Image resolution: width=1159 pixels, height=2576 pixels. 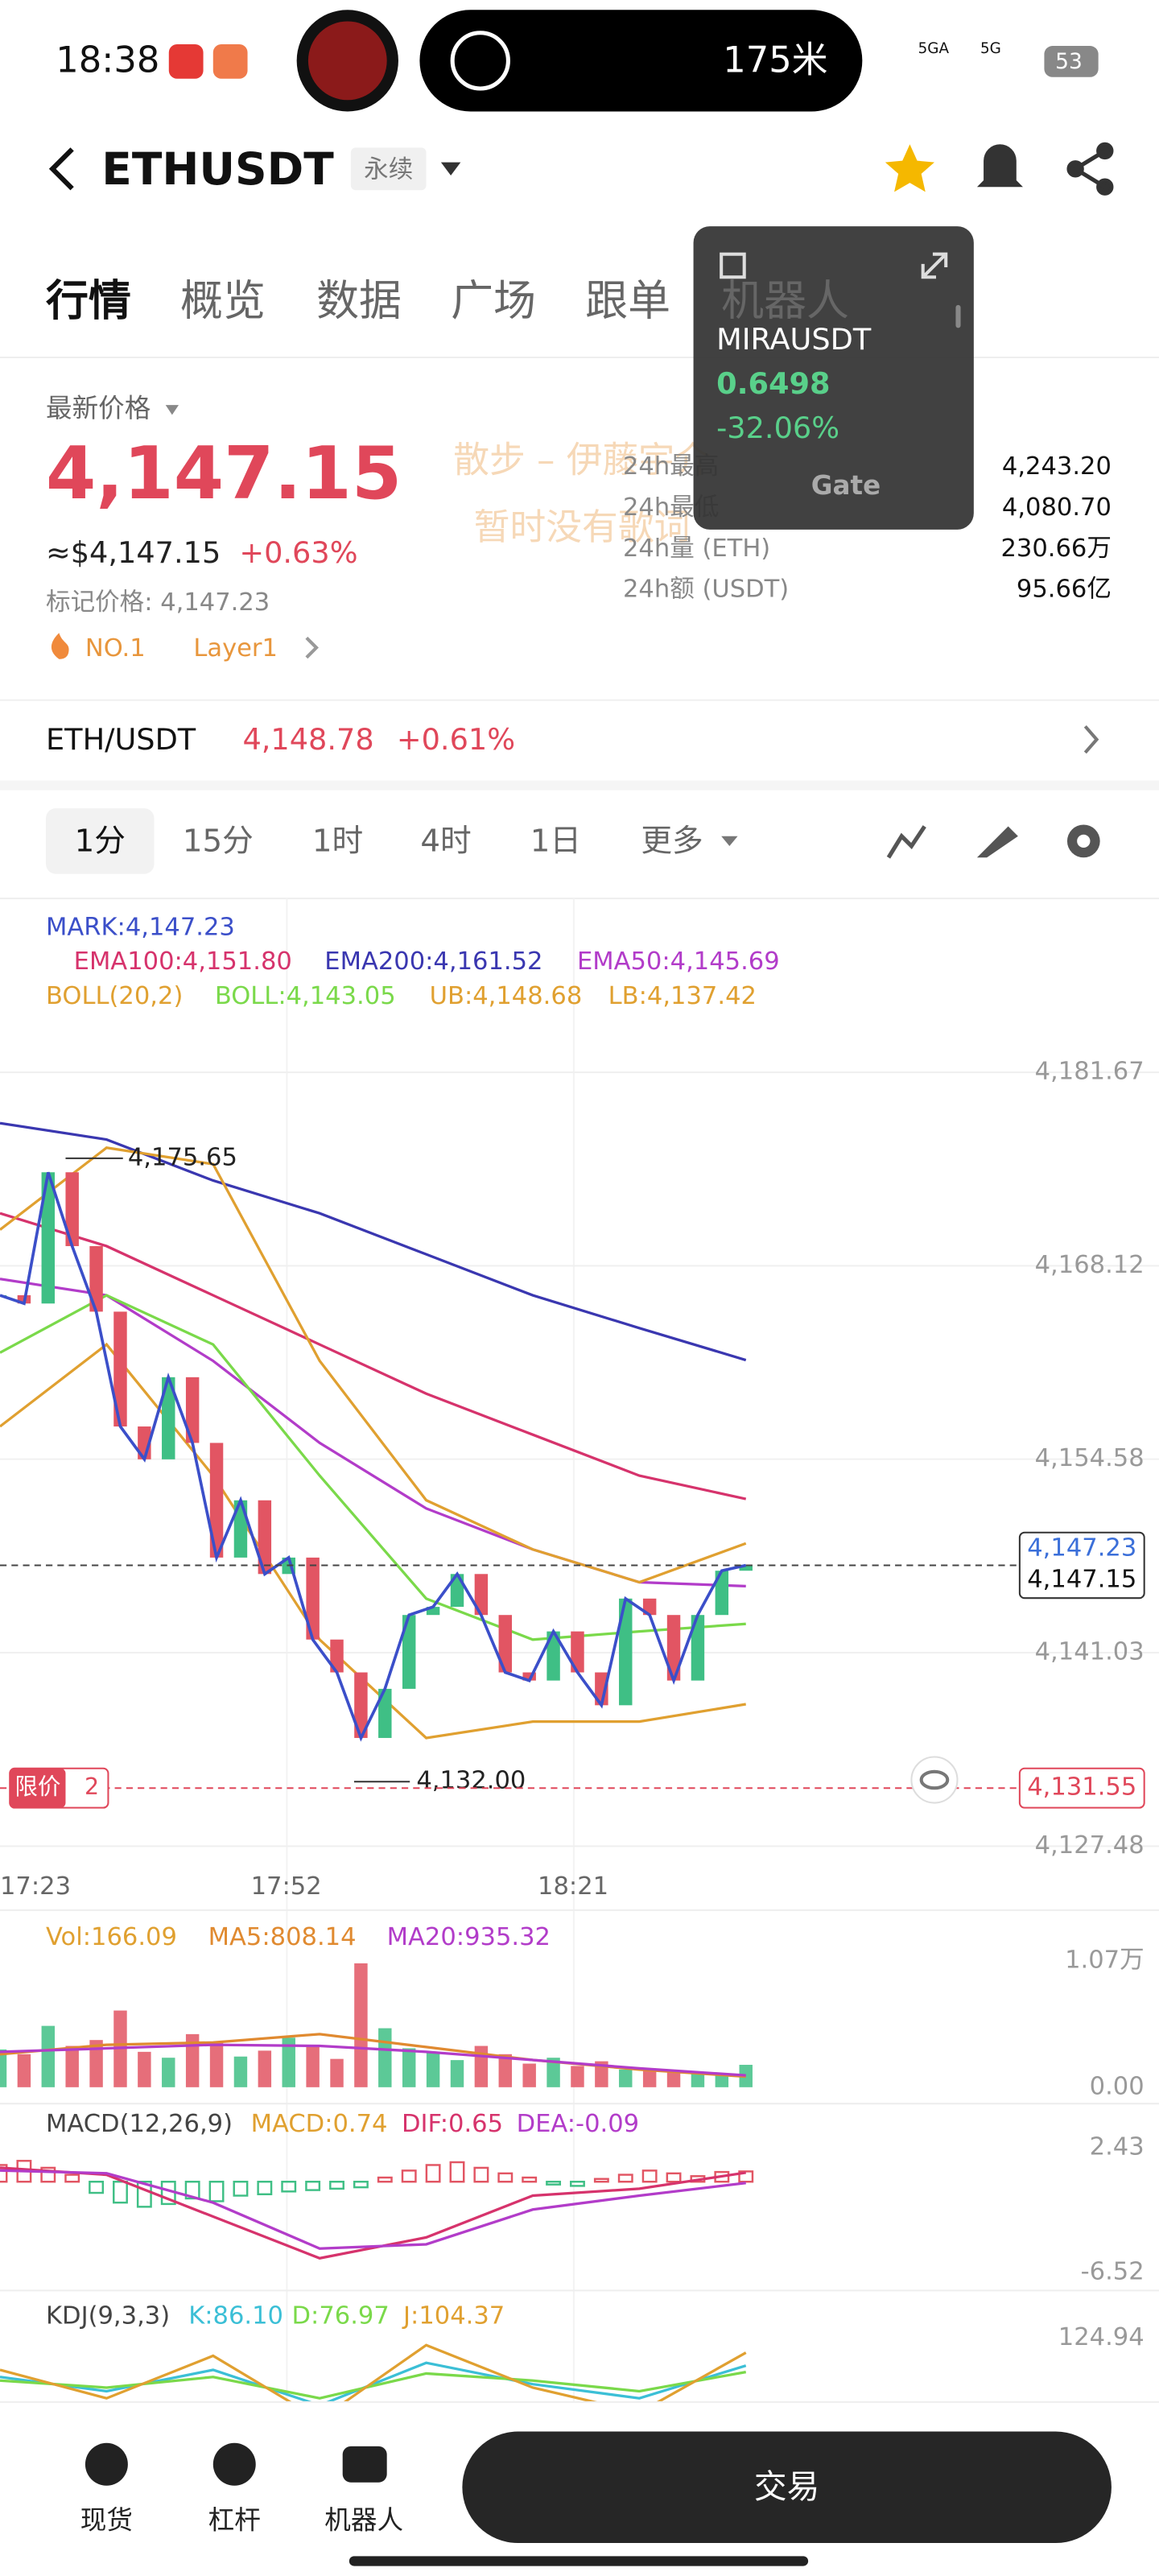 I want to click on tab: 广场, so click(x=493, y=300).